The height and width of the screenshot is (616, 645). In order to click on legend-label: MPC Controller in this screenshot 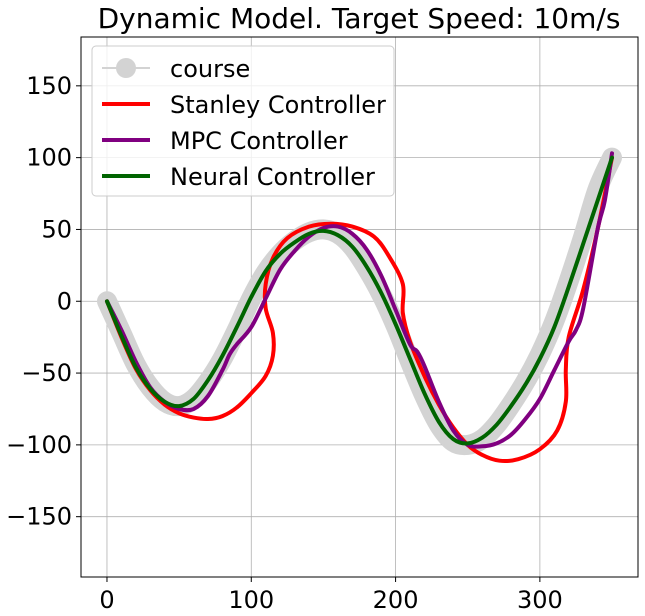, I will do `click(259, 141)`.